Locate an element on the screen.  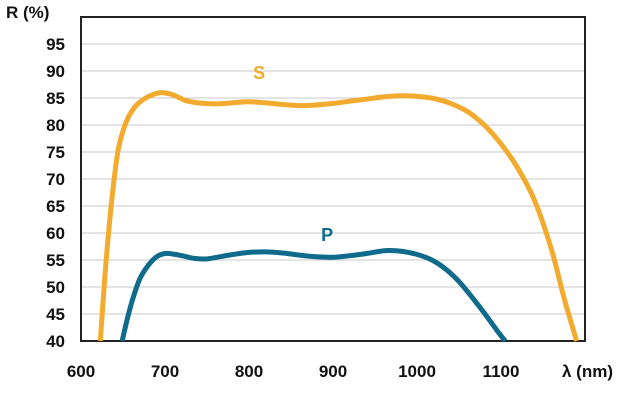
y-tick-label: 75 is located at coordinates (55, 152).